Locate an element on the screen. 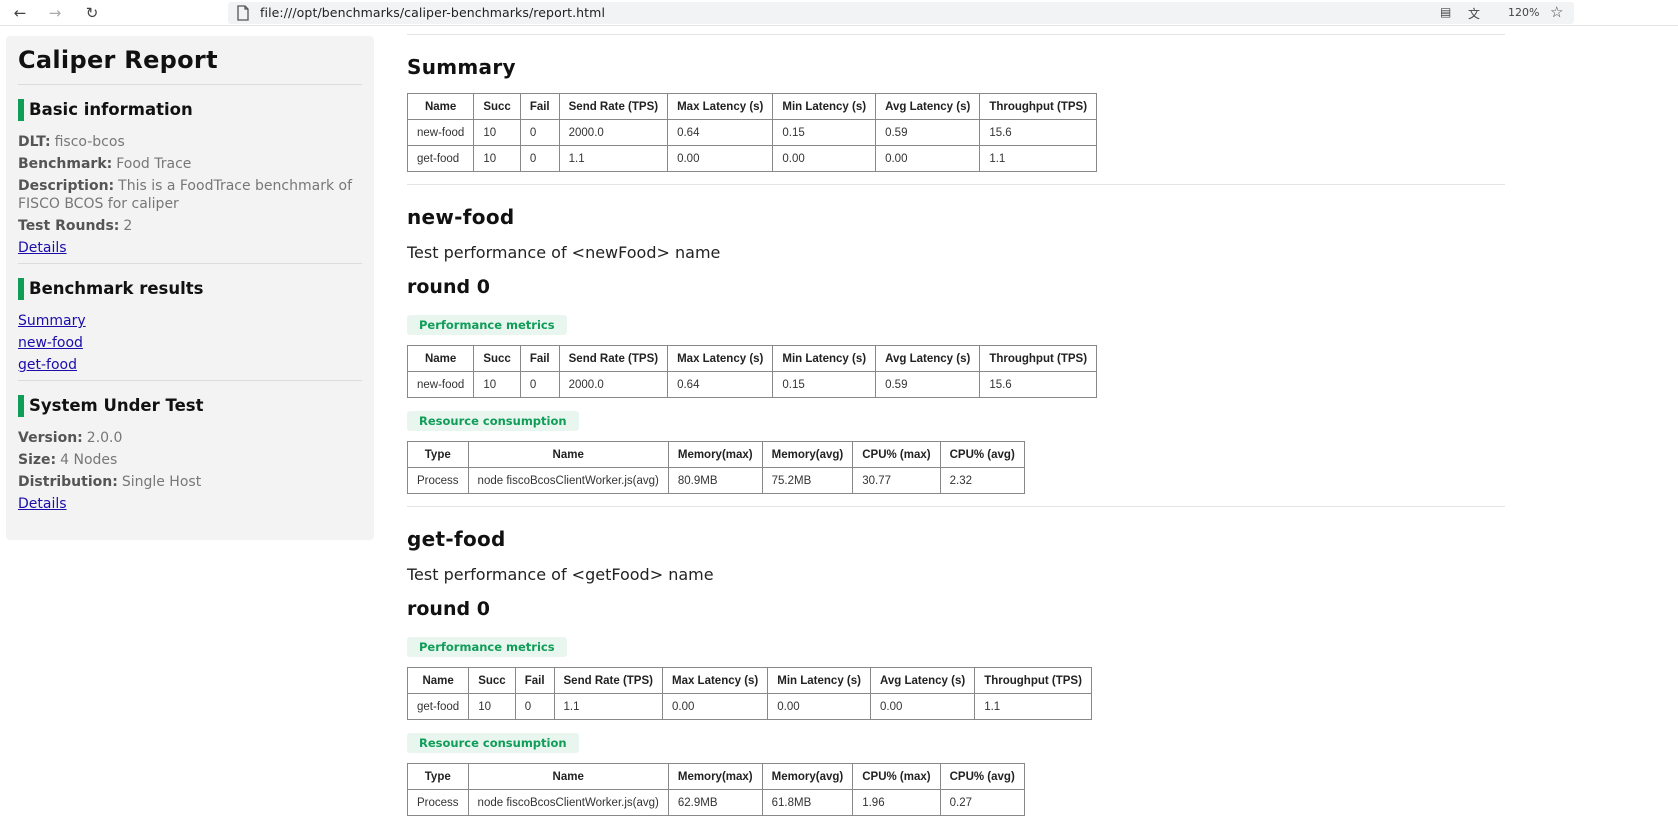  back-icon: ← is located at coordinates (20, 13).